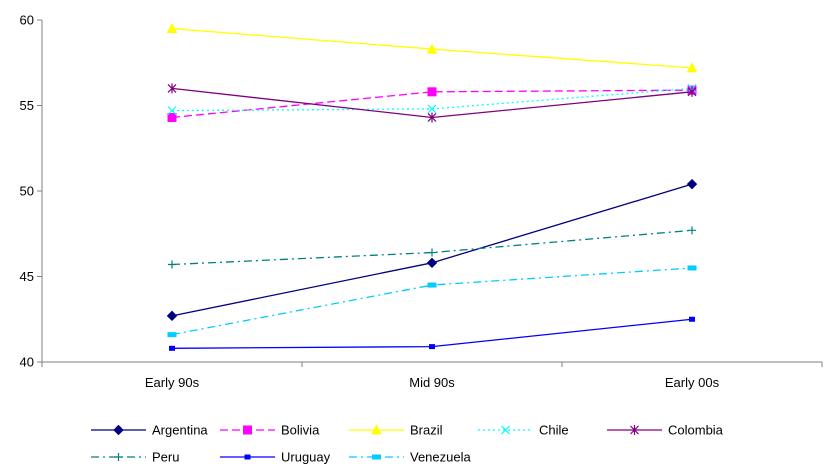 The width and height of the screenshot is (831, 464). What do you see at coordinates (300, 430) in the screenshot?
I see `legend-label: Bolivia` at bounding box center [300, 430].